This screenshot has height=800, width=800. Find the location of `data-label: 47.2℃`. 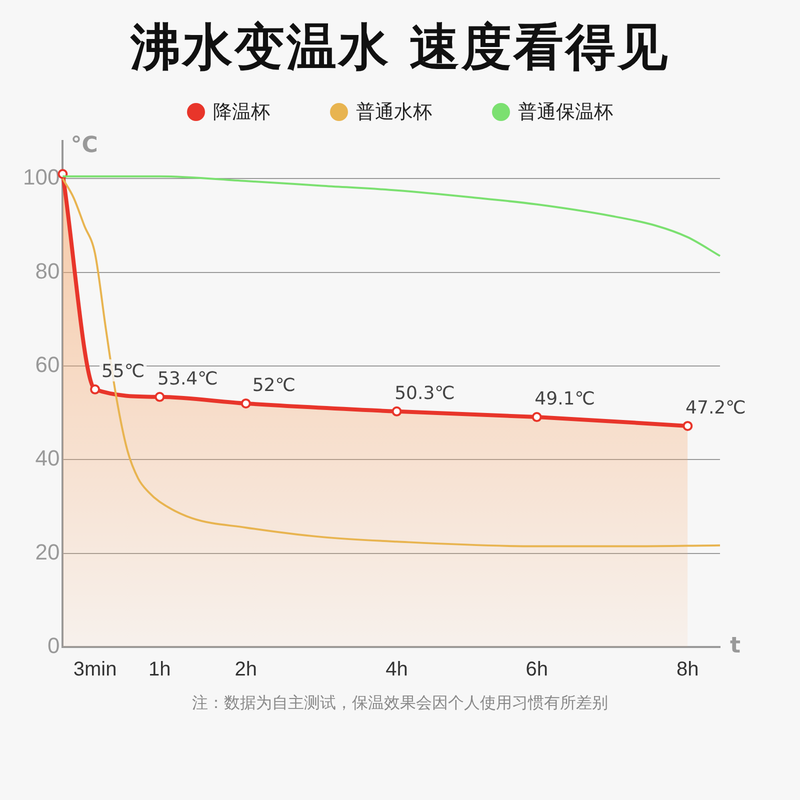

data-label: 47.2℃ is located at coordinates (716, 408).